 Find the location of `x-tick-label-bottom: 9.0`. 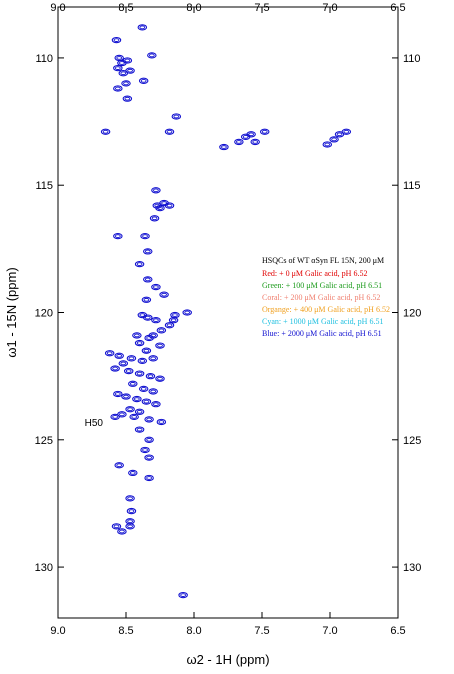

x-tick-label-bottom: 9.0 is located at coordinates (57, 631).